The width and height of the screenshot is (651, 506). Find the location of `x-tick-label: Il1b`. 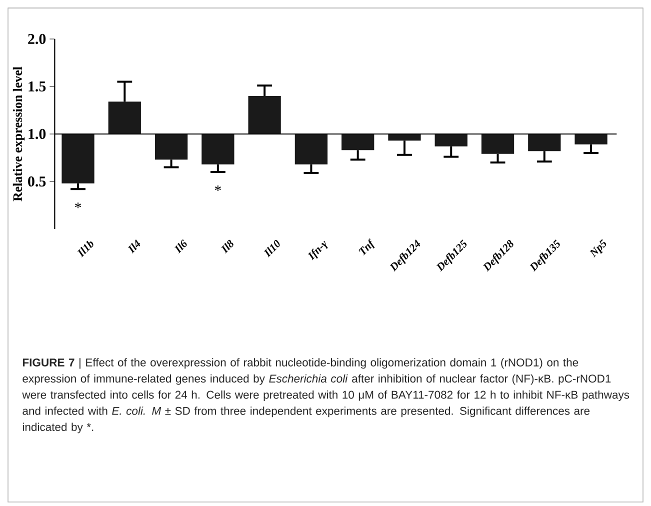

x-tick-label: Il1b is located at coordinates (86, 249).